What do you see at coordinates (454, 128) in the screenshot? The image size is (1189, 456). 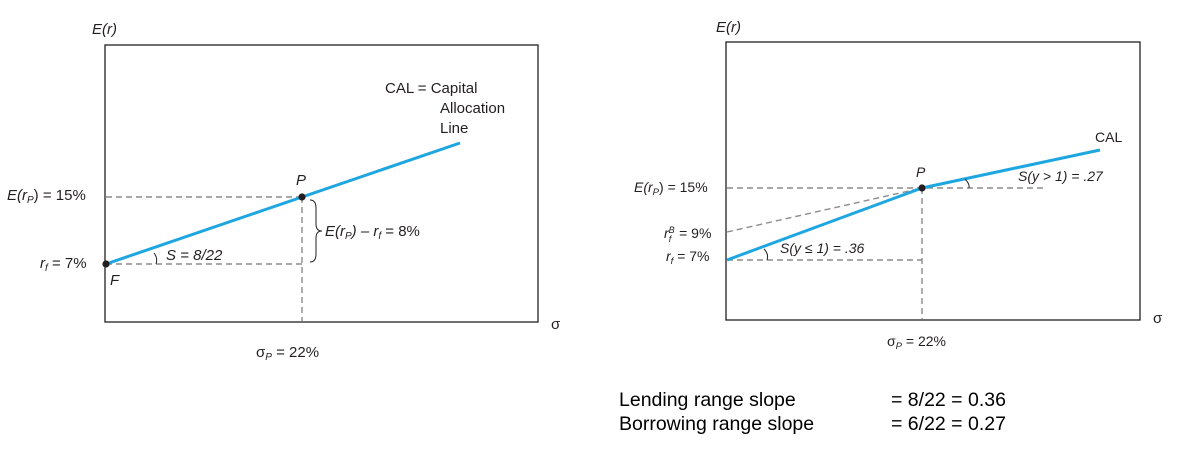 I see `left-cal-caption-3: Line` at bounding box center [454, 128].